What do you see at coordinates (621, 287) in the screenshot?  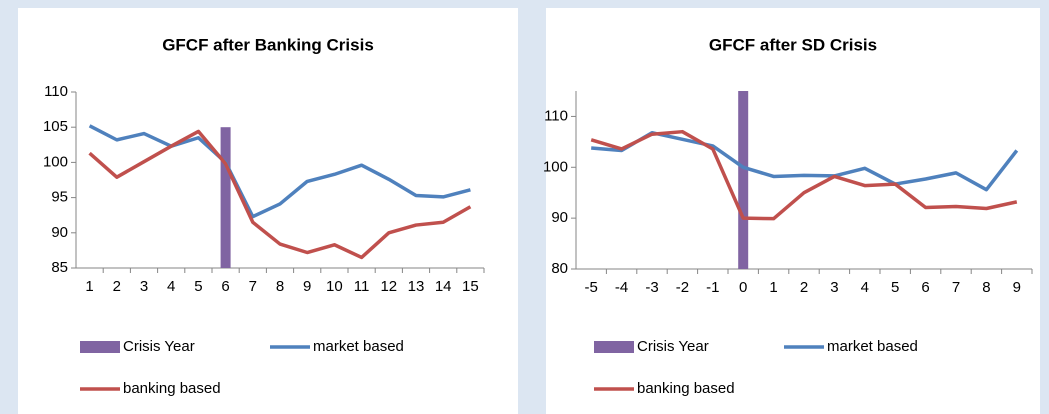 I see `x-tick-label: -4` at bounding box center [621, 287].